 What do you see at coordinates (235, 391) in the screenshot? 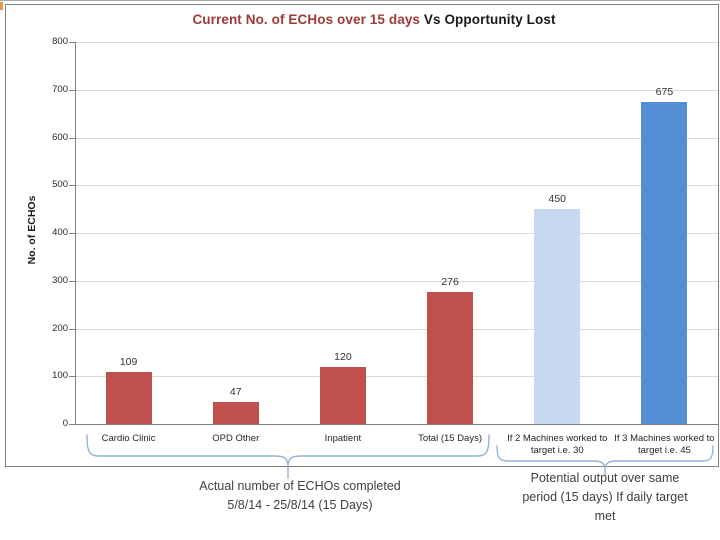
I see `bar-value-label: 47` at bounding box center [235, 391].